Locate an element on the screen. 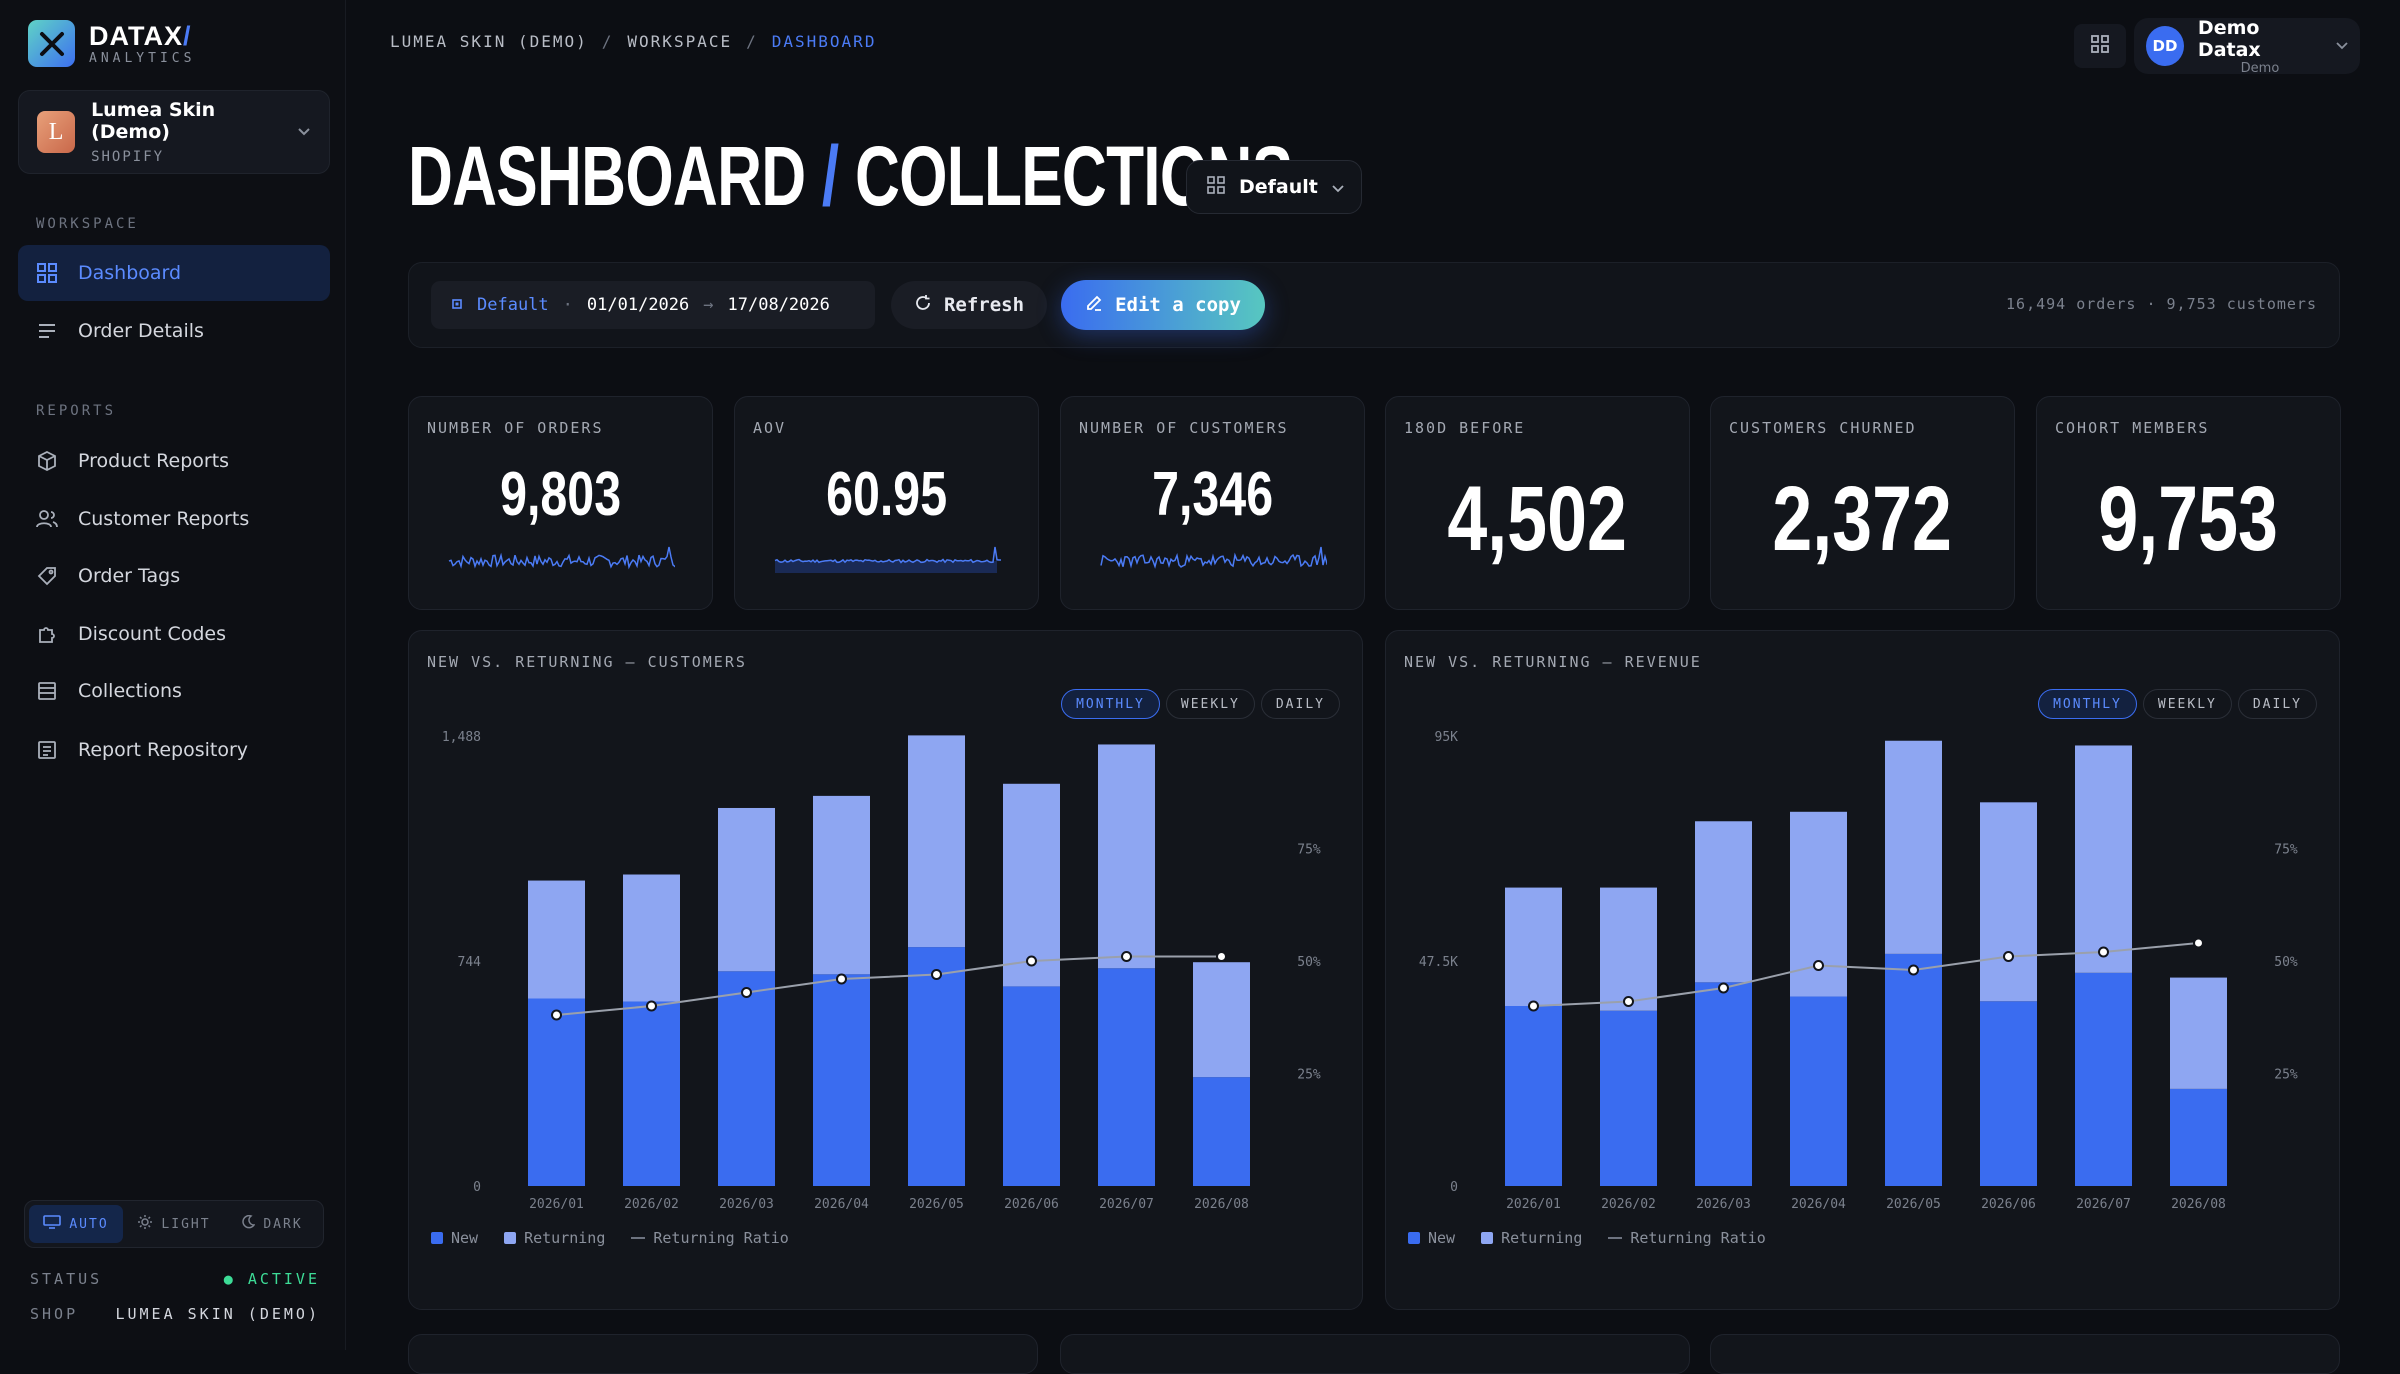  monitor-icon is located at coordinates (52, 1224).